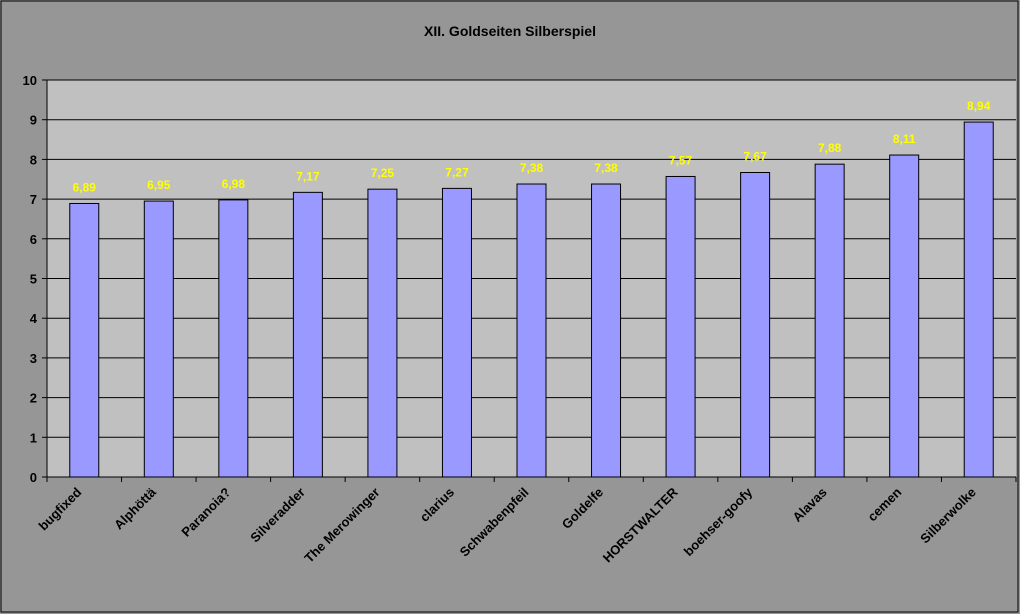 The image size is (1020, 614). I want to click on y-tick-label: 4, so click(34, 318).